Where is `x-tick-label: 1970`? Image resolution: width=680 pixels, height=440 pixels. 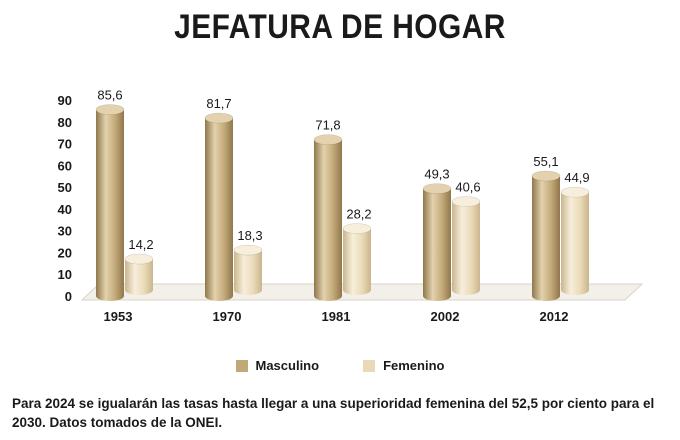 x-tick-label: 1970 is located at coordinates (227, 316).